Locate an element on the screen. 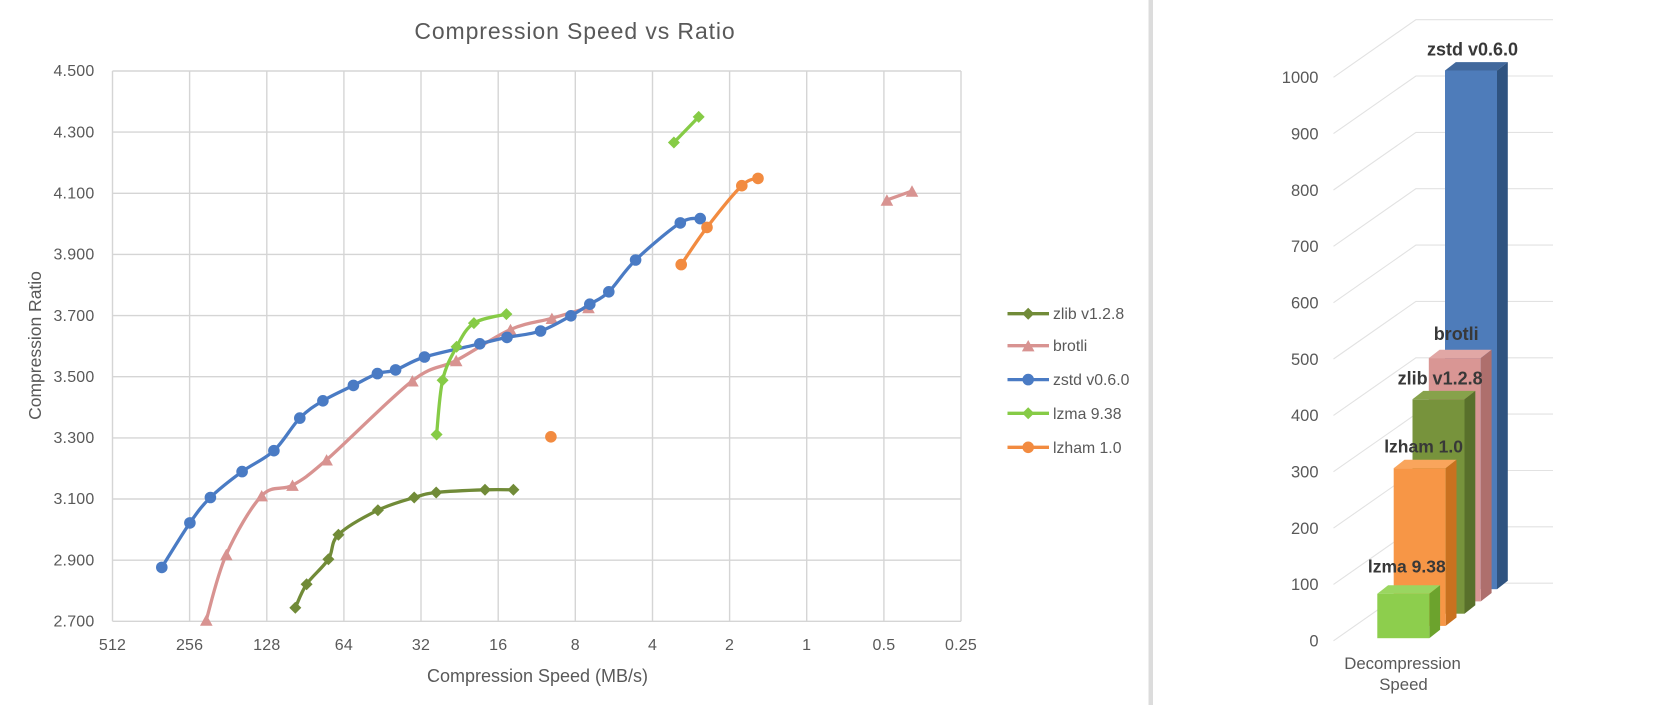  svg-text: Speed is located at coordinates (1403, 684).